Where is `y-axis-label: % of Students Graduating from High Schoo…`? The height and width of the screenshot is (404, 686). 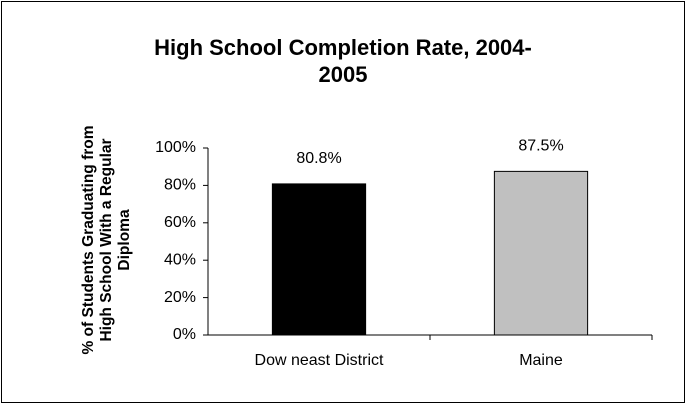
y-axis-label: % of Students Graduating from High Schoo… is located at coordinates (106, 240).